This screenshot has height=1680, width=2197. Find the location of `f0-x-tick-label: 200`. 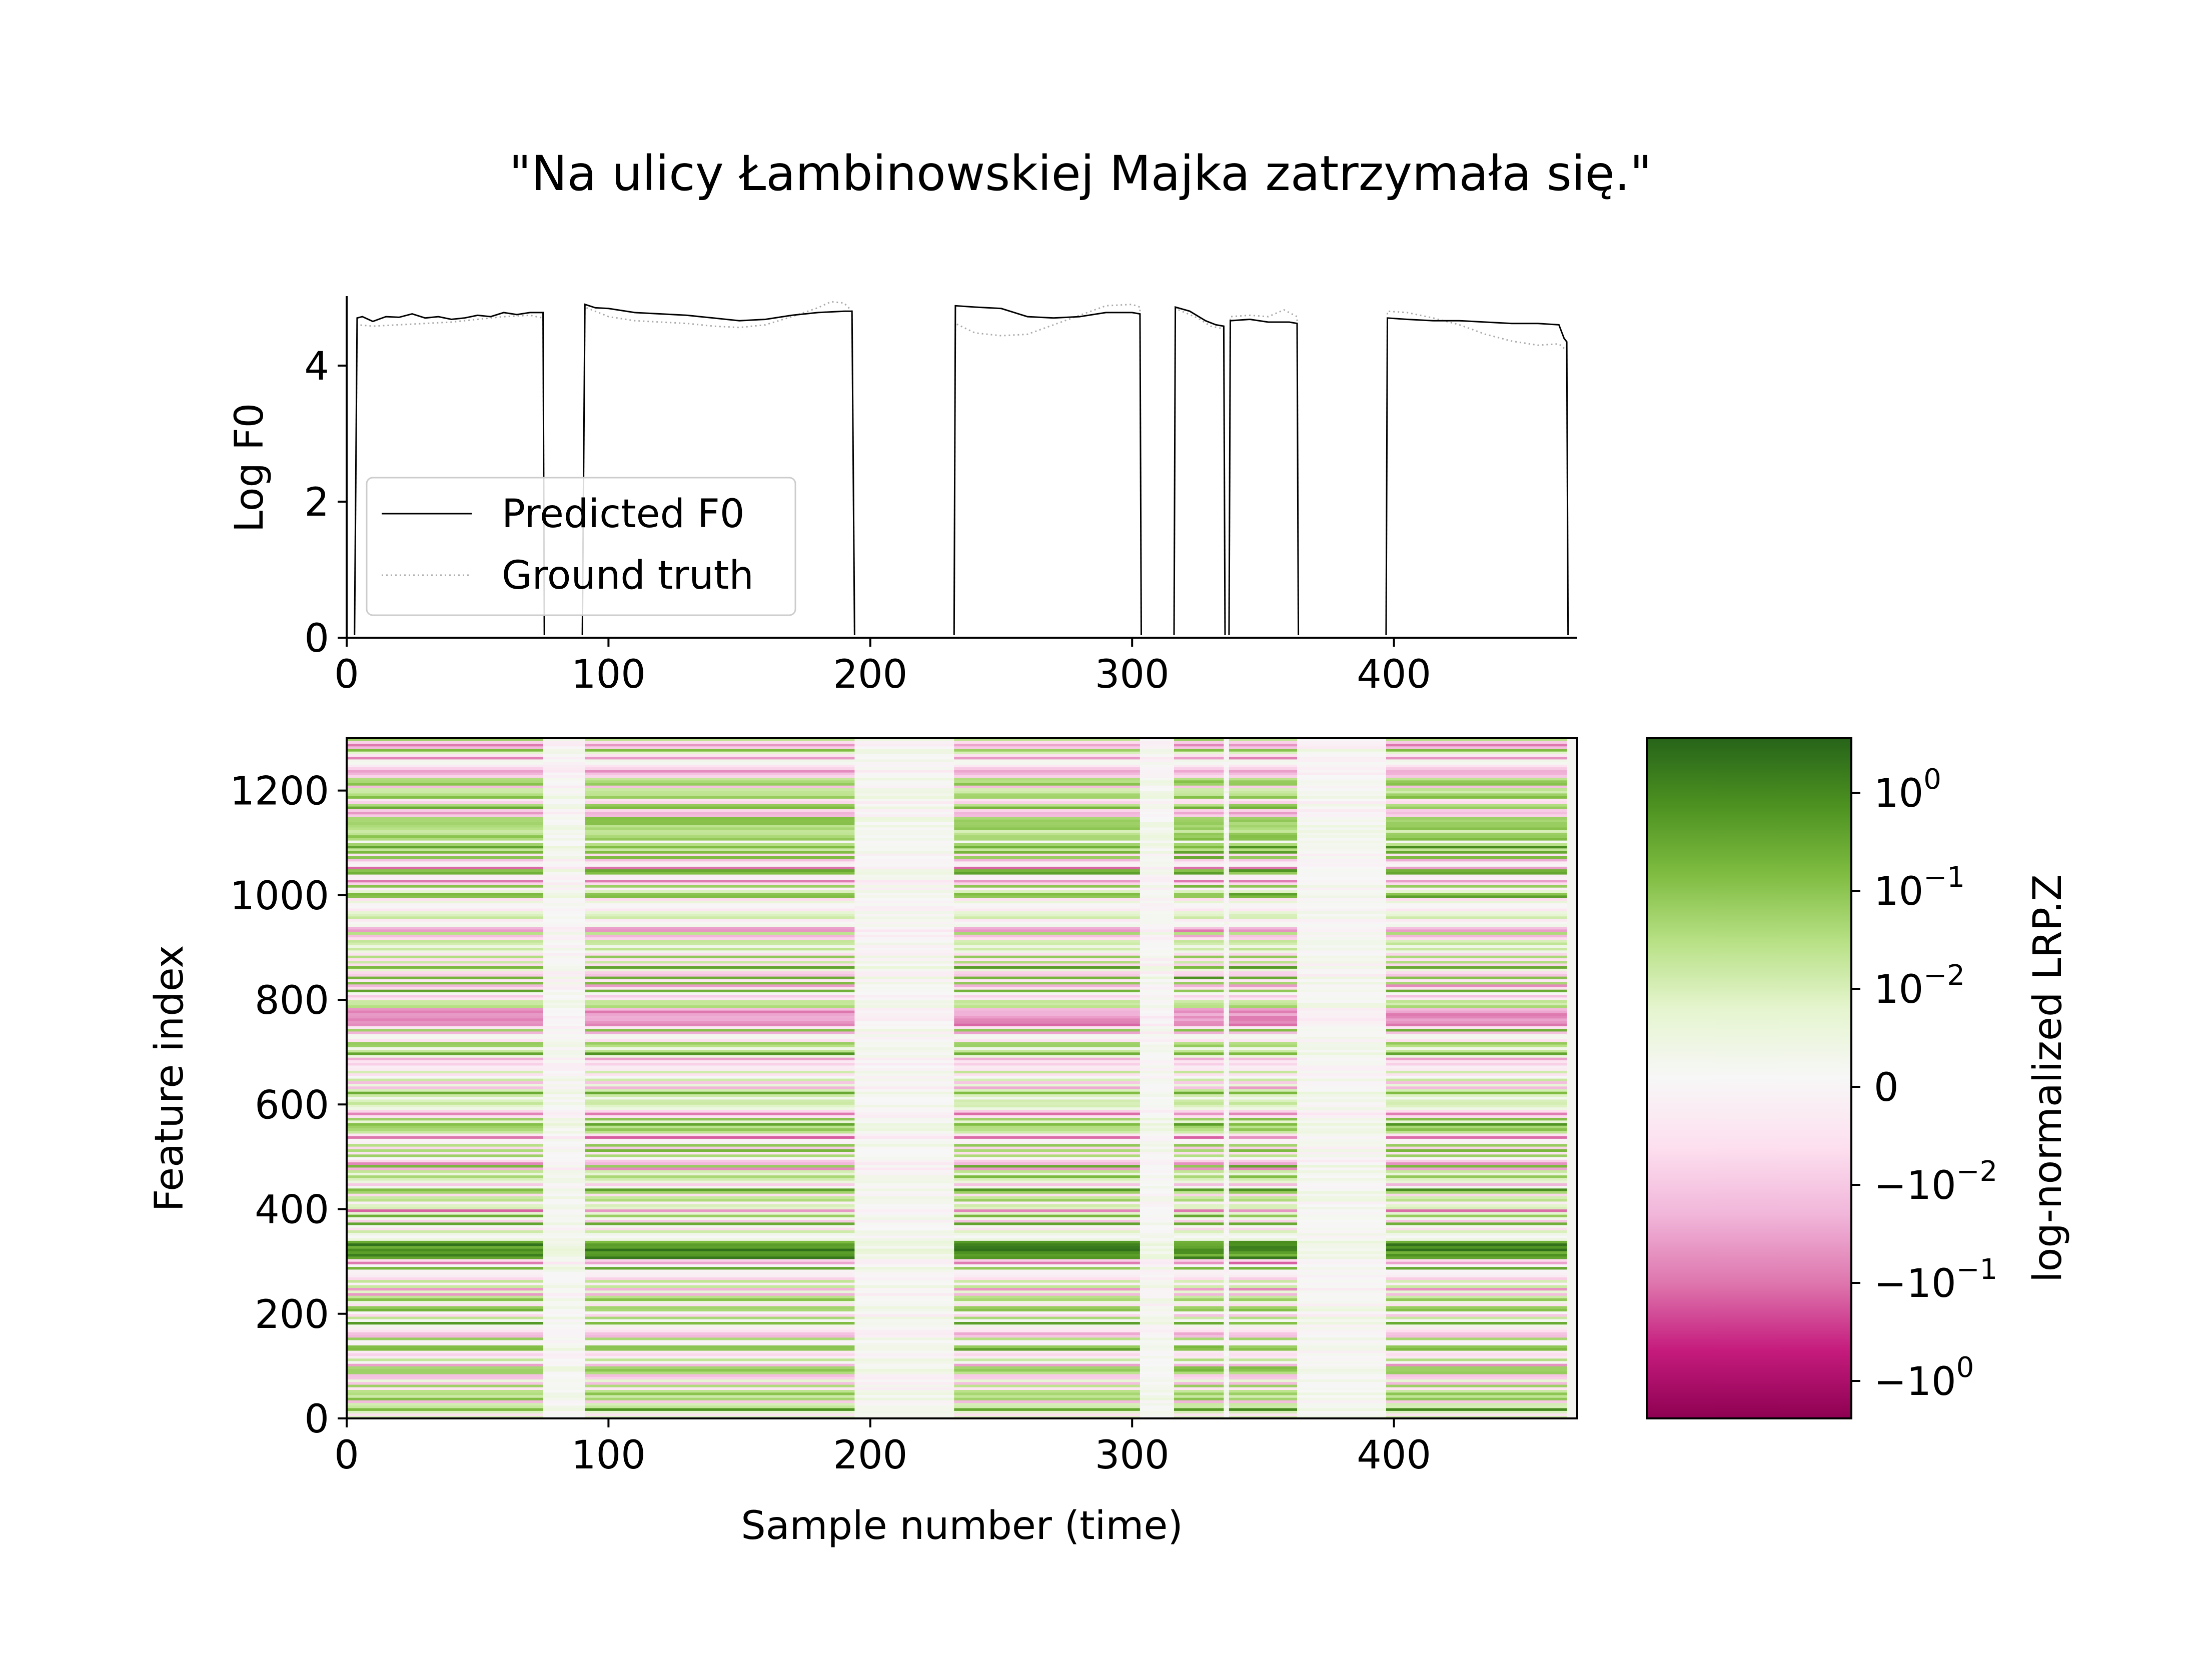

f0-x-tick-label: 200 is located at coordinates (870, 674).